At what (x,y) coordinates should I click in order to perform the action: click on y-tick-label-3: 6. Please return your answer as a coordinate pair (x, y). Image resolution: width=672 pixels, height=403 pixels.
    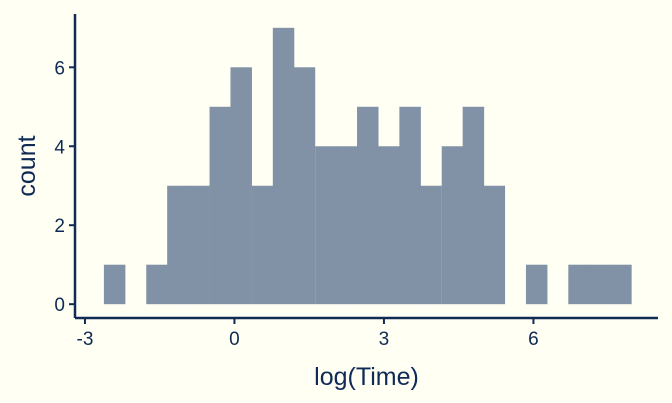
    Looking at the image, I should click on (59, 68).